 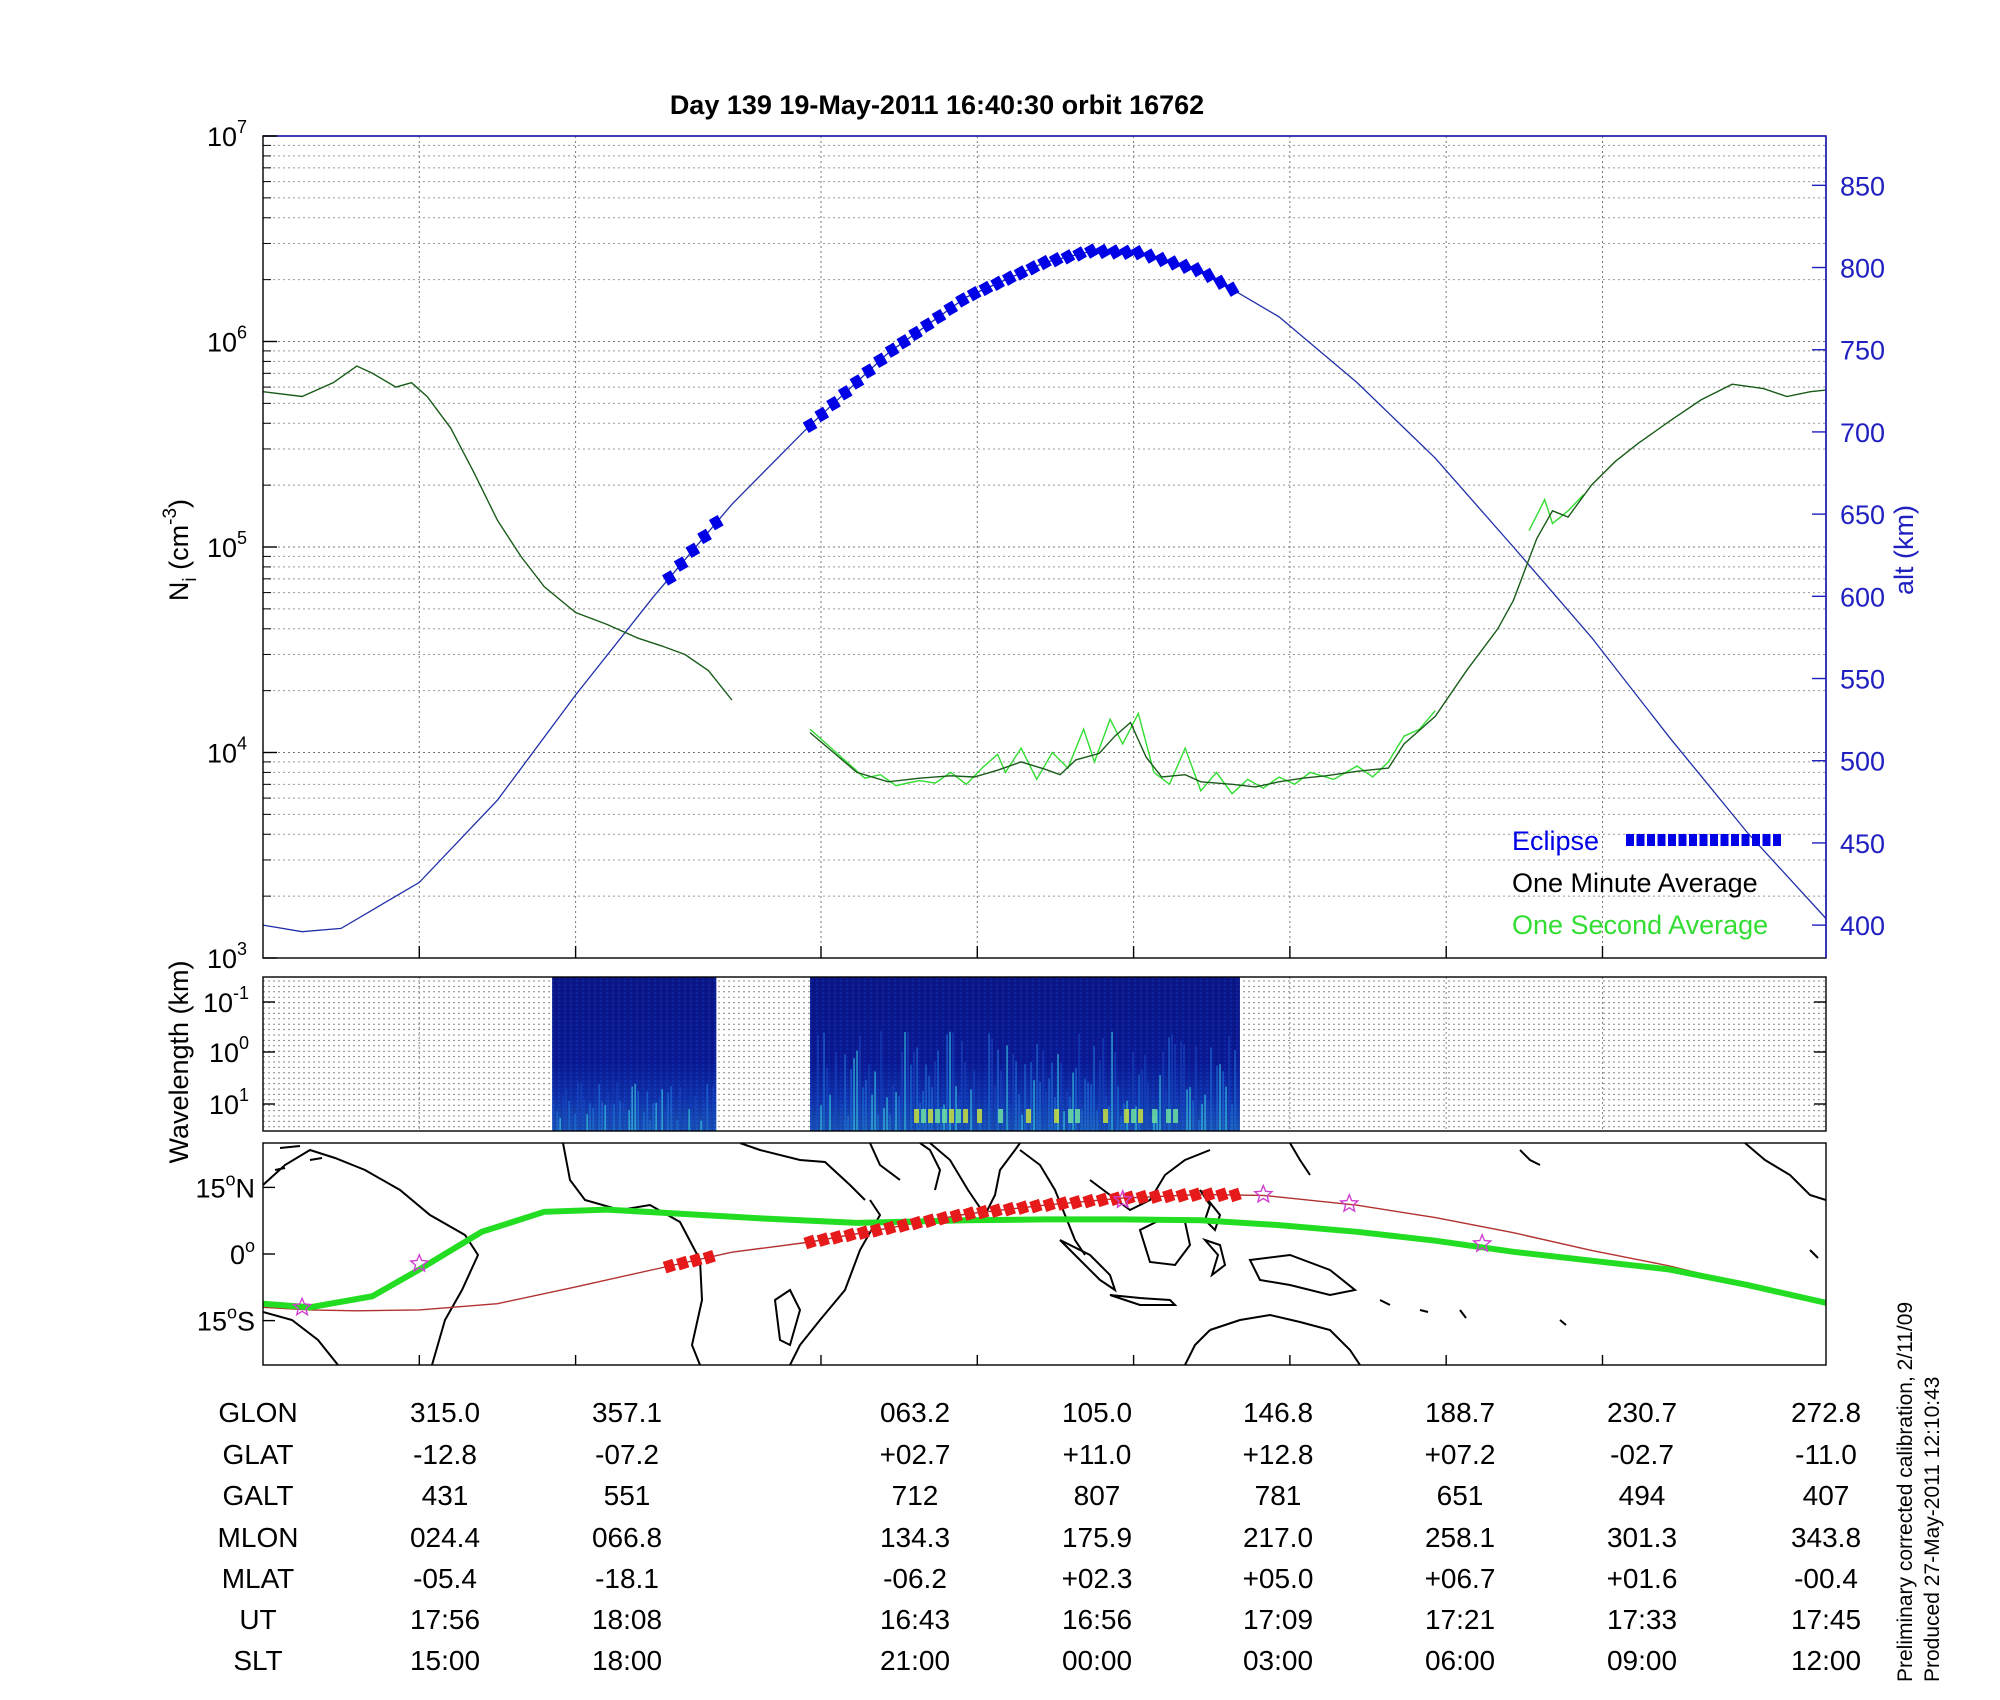 I want to click on table-cell: 17:45, so click(x=1826, y=1619).